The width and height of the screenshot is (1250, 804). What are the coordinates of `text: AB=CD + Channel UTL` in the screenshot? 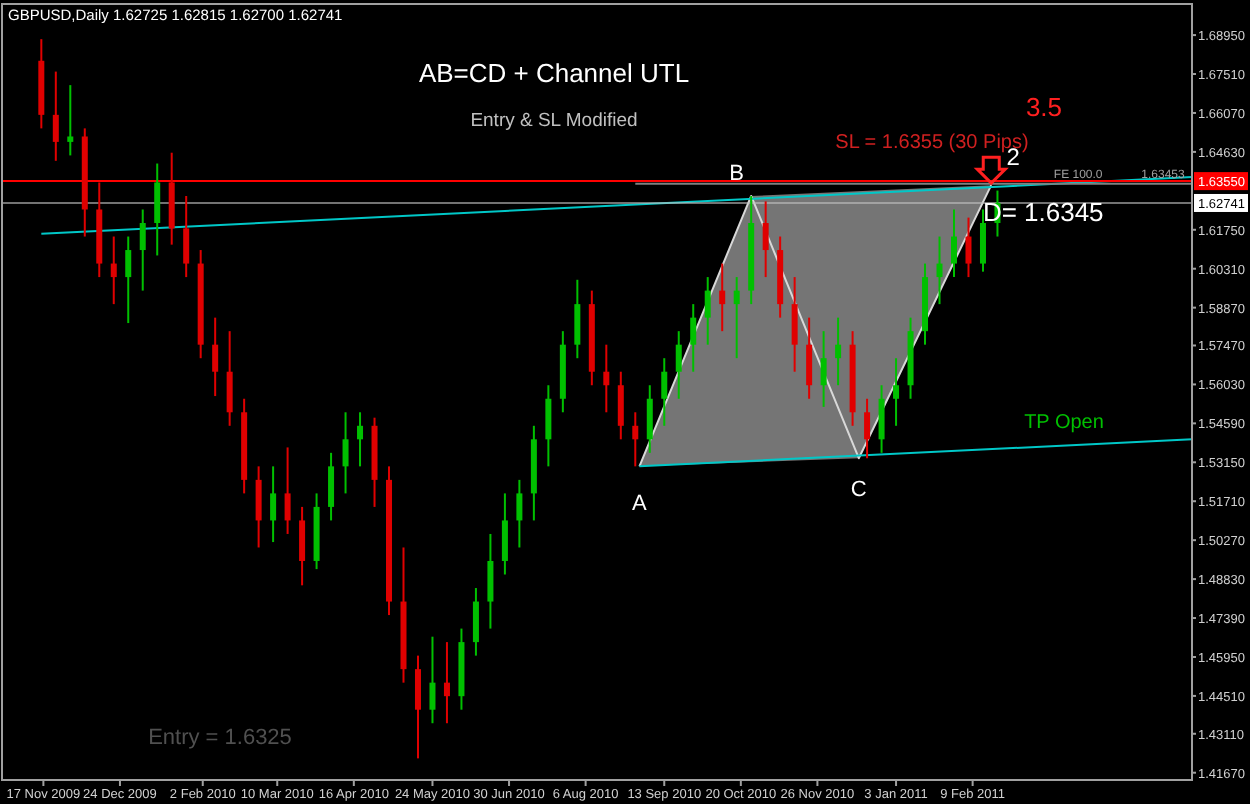 It's located at (554, 73).